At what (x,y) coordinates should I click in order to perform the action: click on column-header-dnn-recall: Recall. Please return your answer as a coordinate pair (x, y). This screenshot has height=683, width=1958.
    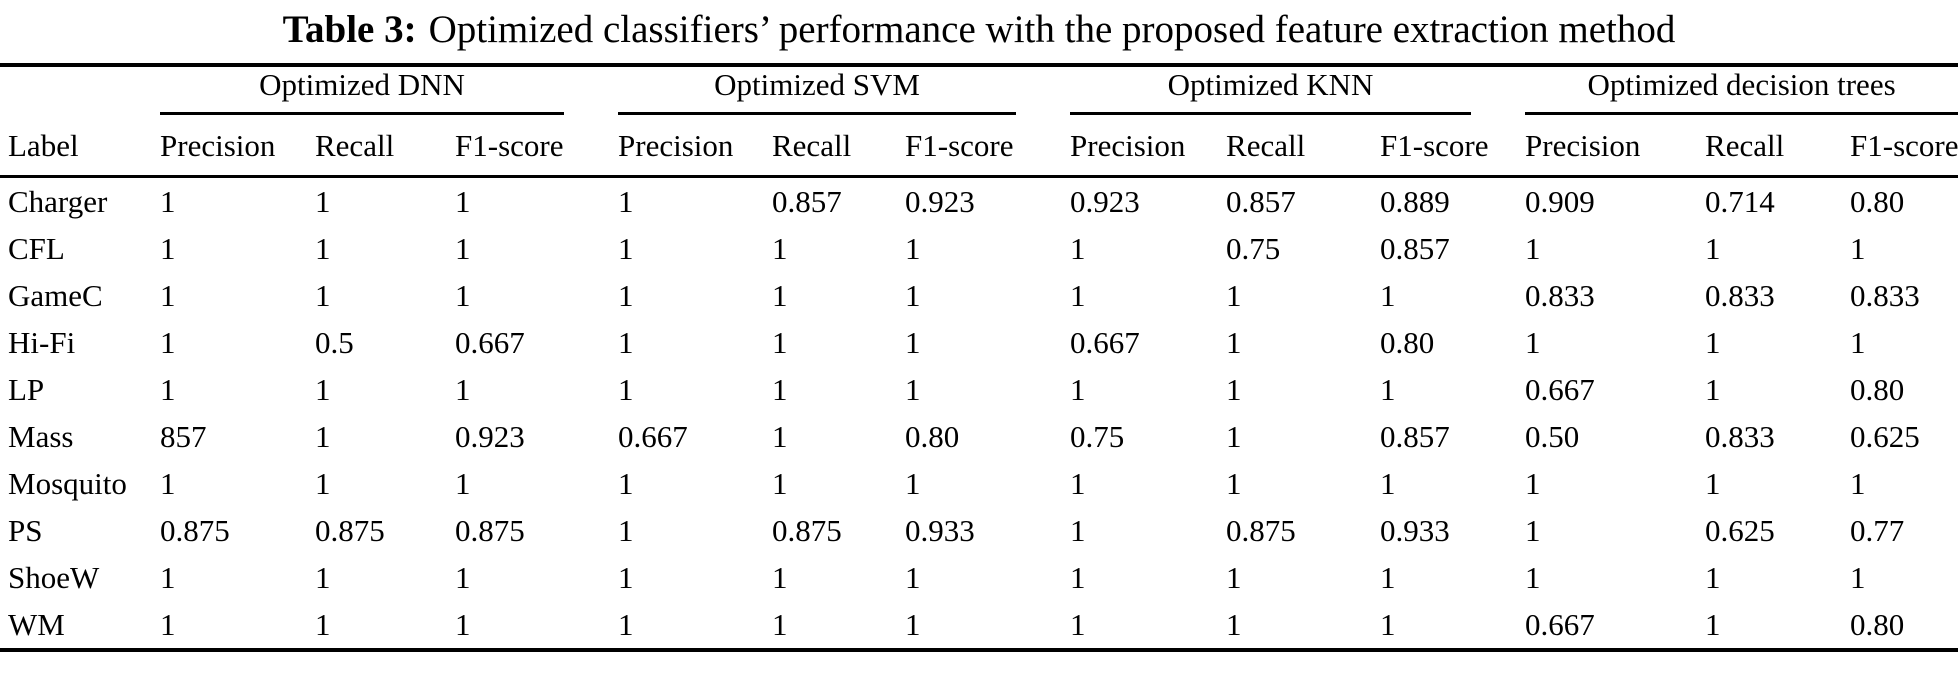
    Looking at the image, I should click on (385, 146).